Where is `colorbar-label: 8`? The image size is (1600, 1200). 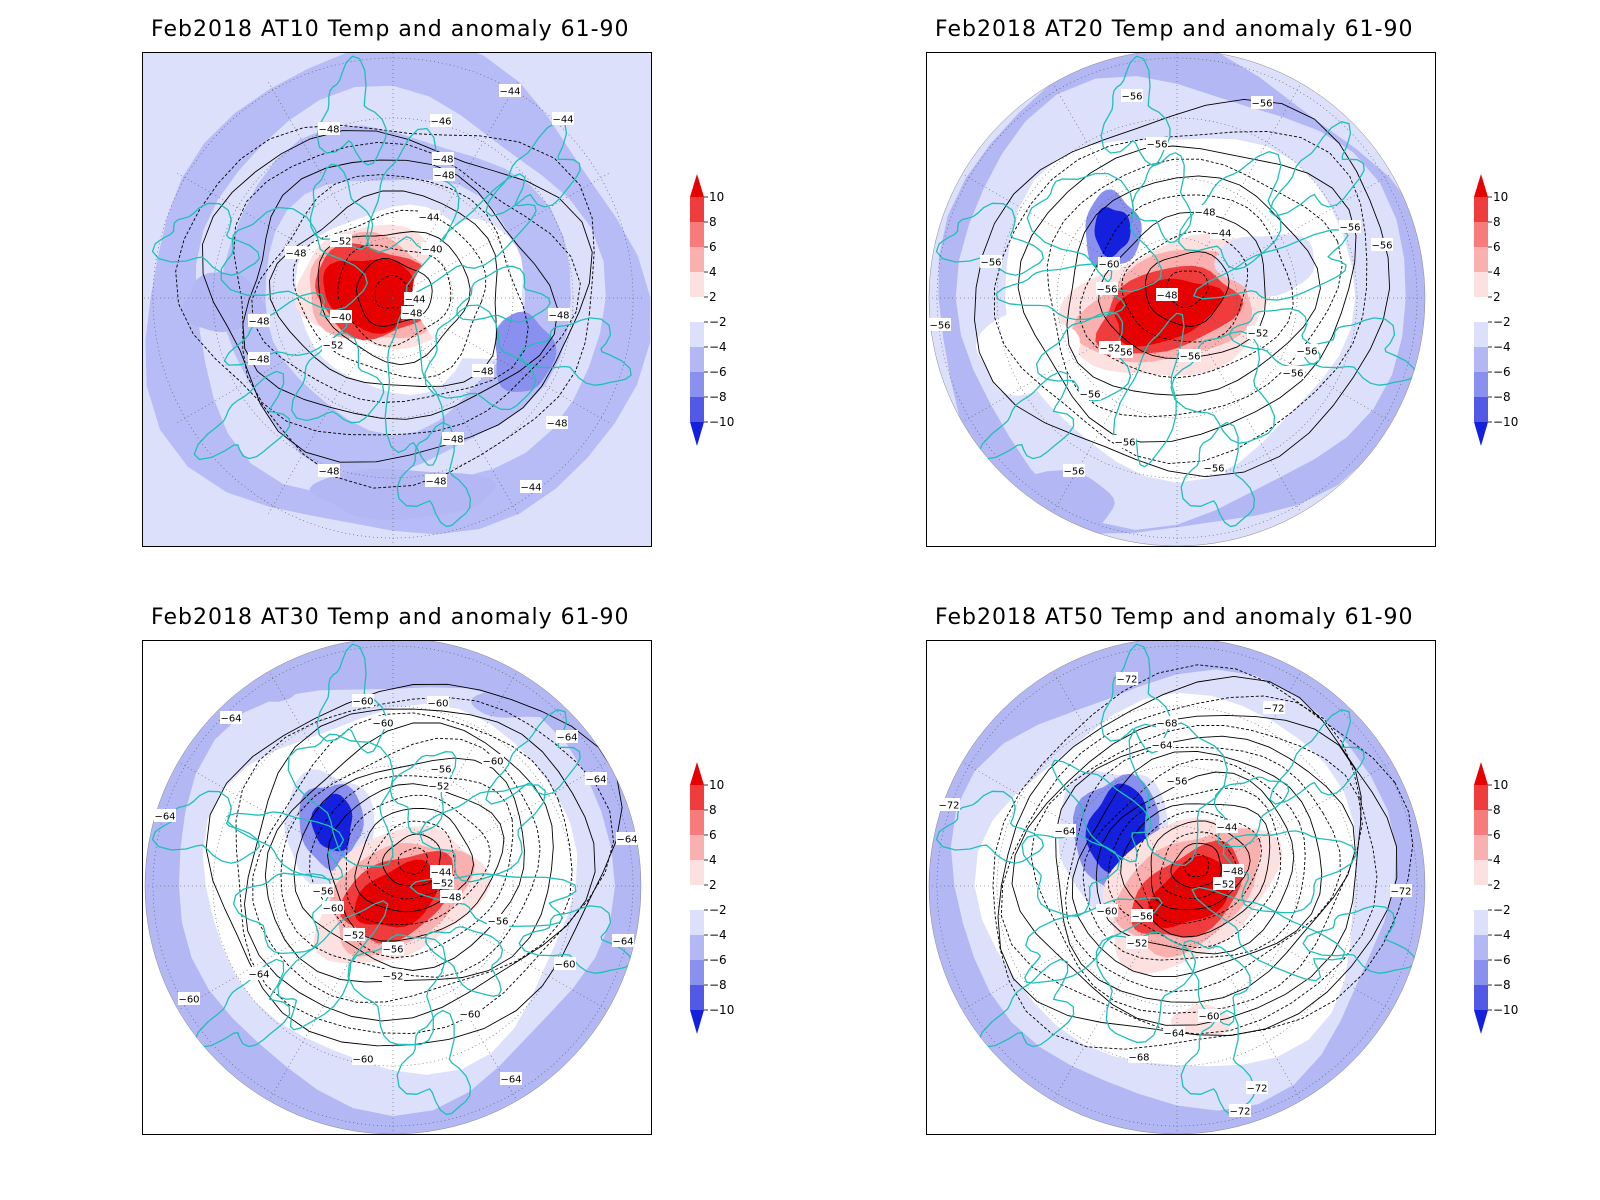
colorbar-label: 8 is located at coordinates (1497, 222).